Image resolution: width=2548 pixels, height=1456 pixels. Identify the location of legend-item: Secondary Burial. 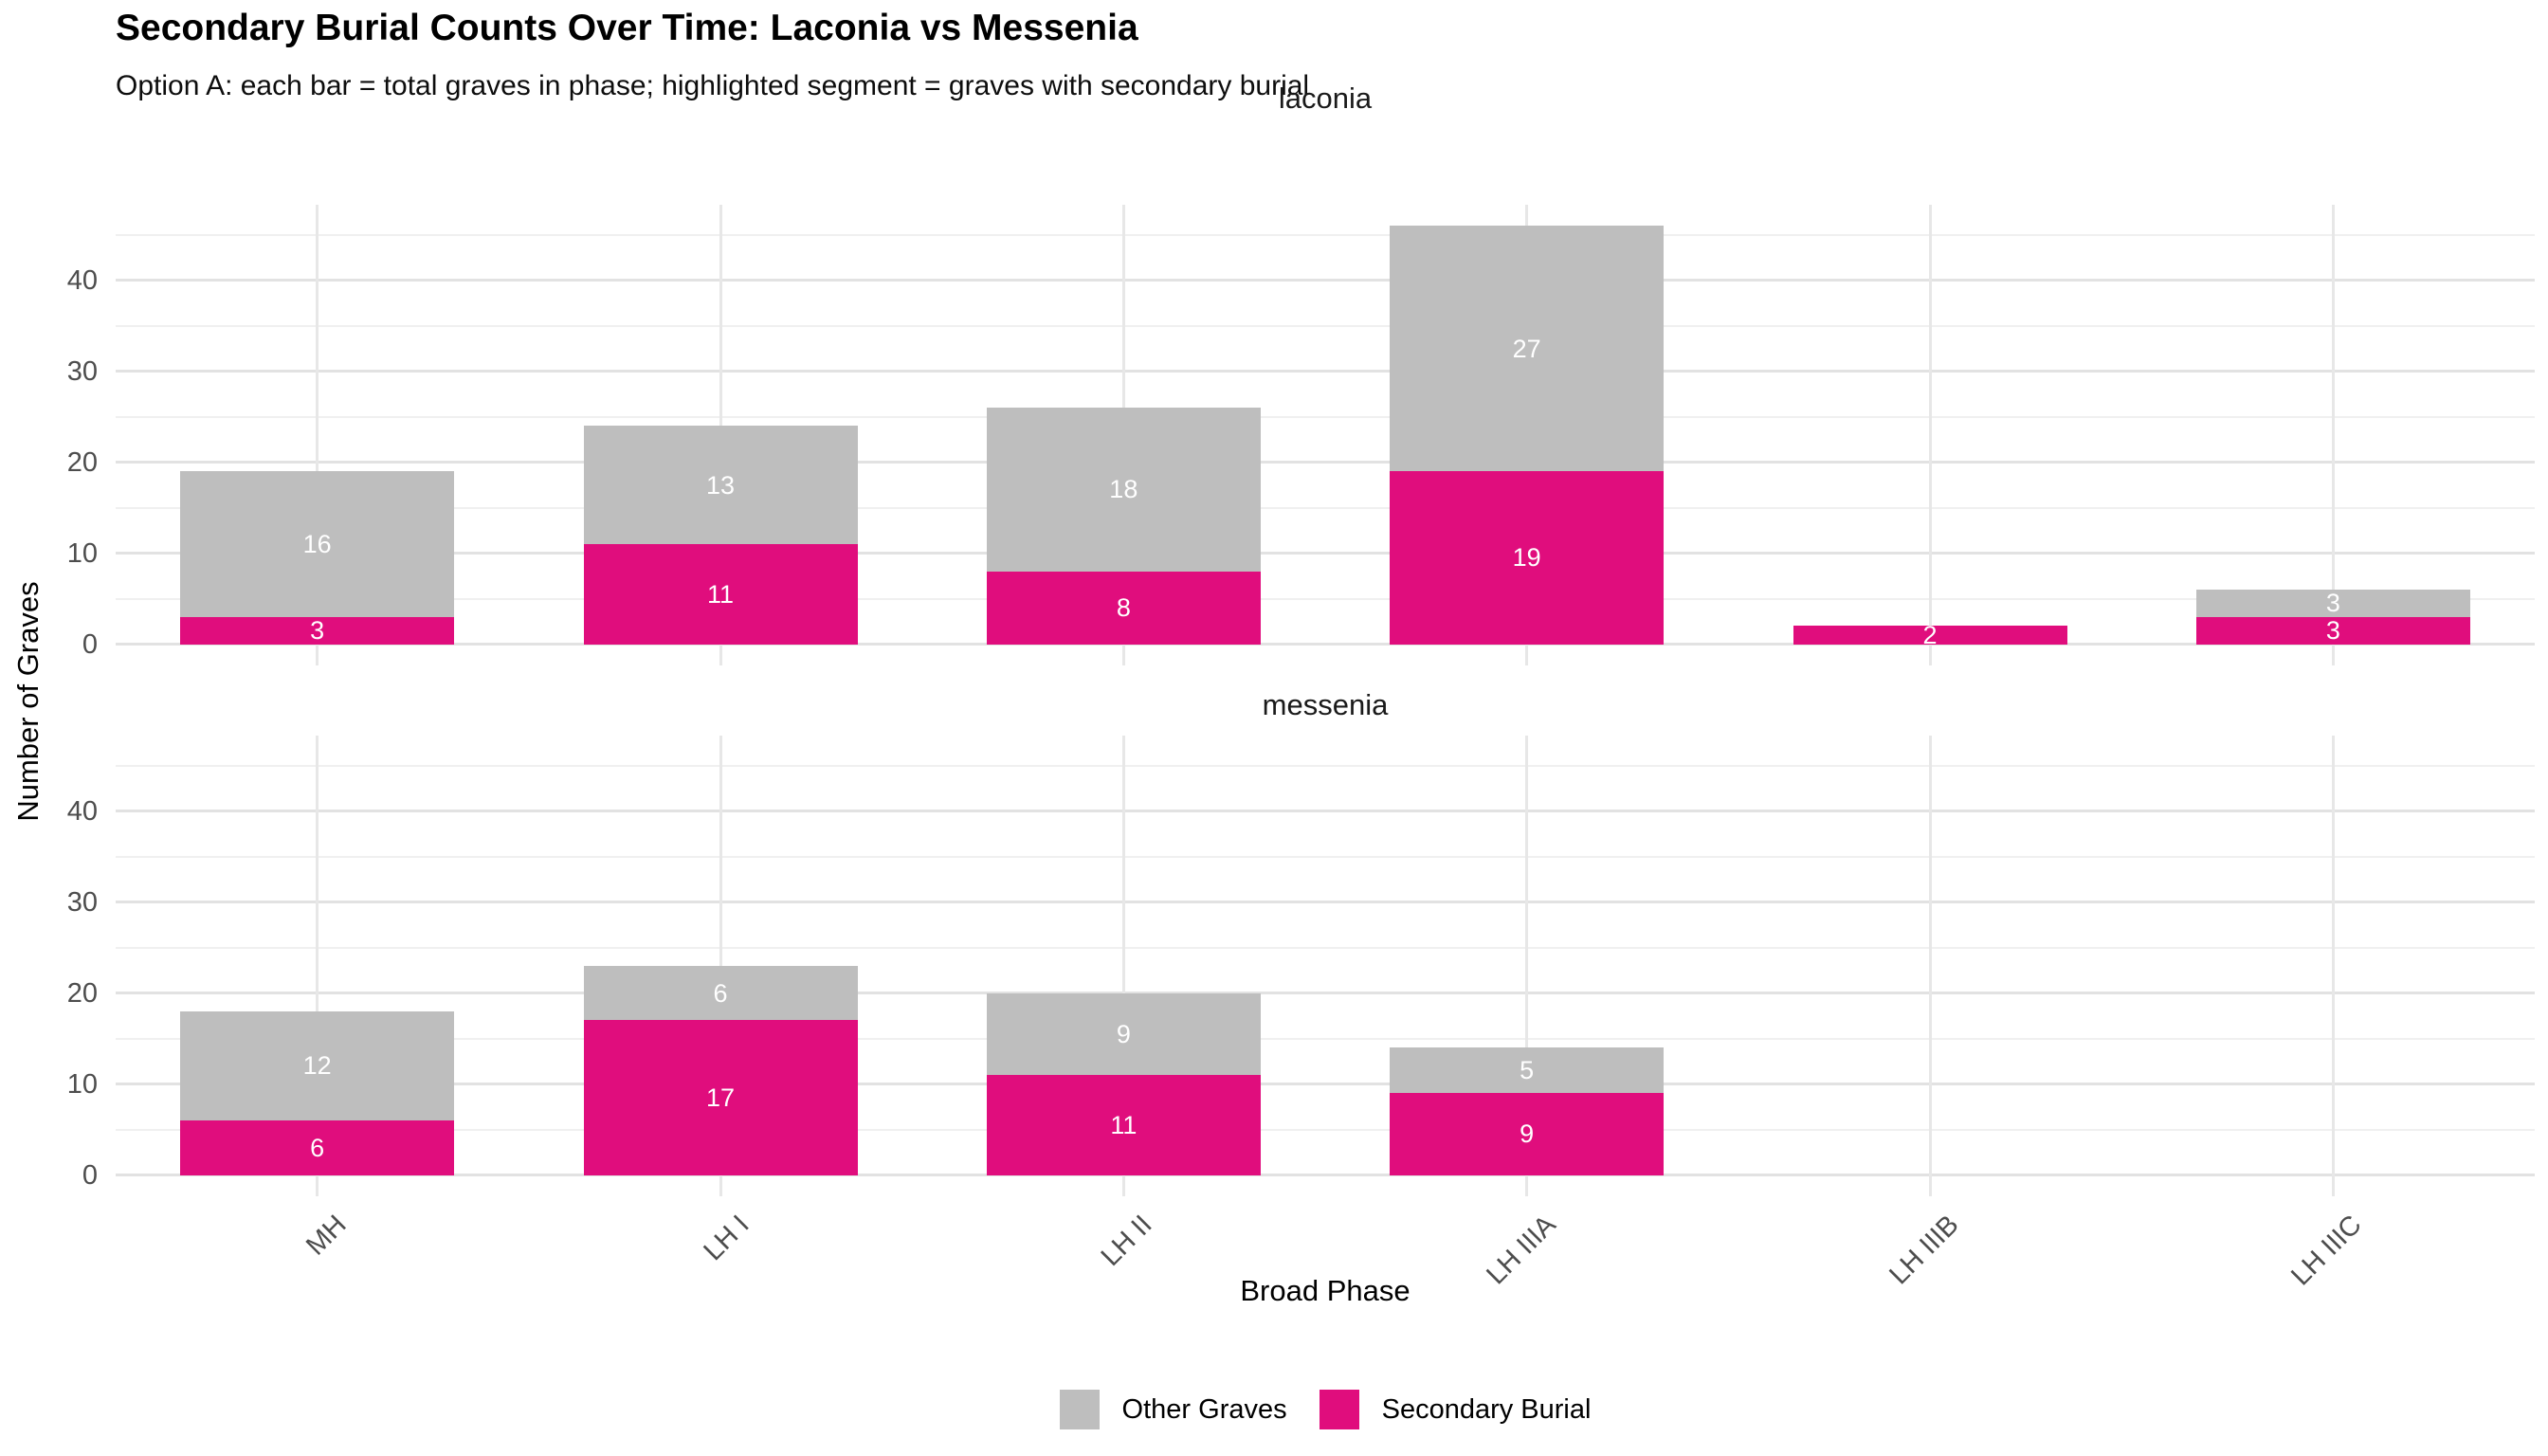
(1455, 1409).